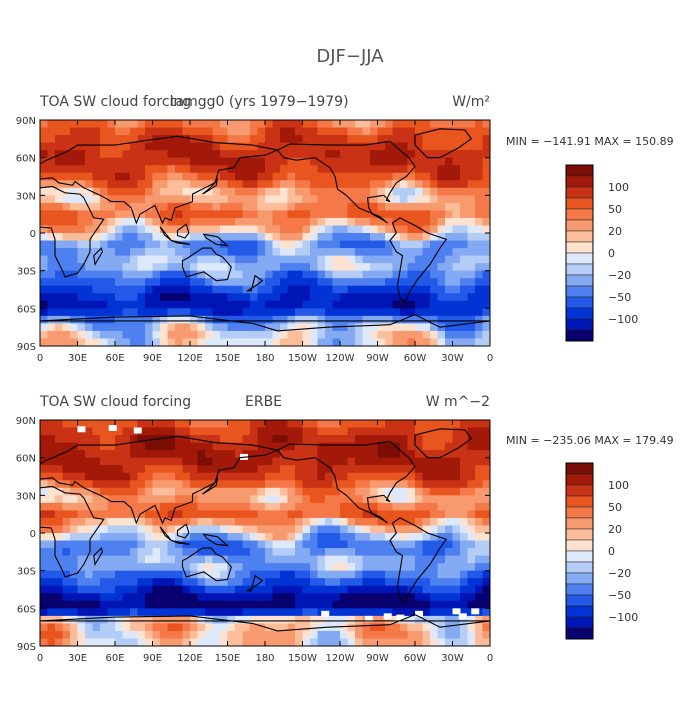 The width and height of the screenshot is (700, 704). What do you see at coordinates (264, 358) in the screenshot?
I see `x-tick-label: 180` at bounding box center [264, 358].